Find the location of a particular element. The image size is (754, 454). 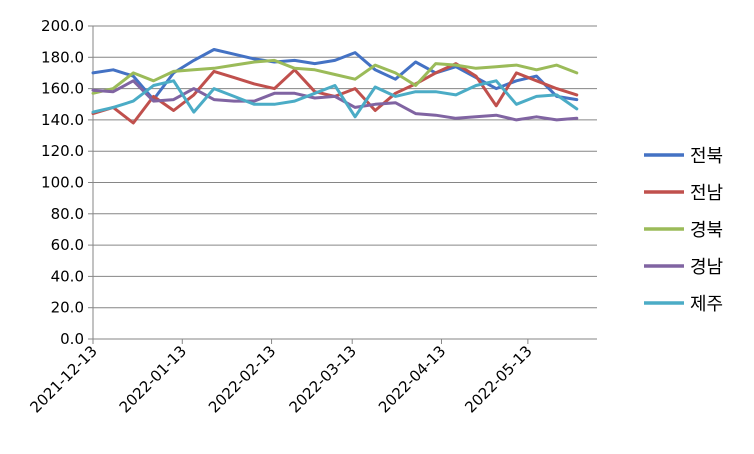

y-tick-label: 180.0 is located at coordinates (62, 57).